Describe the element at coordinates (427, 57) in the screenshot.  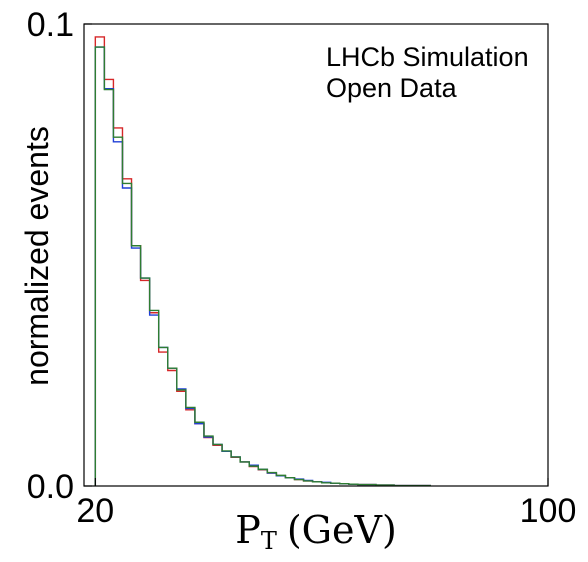
I see `annotation-line-1: LHCb Simulation` at that location.